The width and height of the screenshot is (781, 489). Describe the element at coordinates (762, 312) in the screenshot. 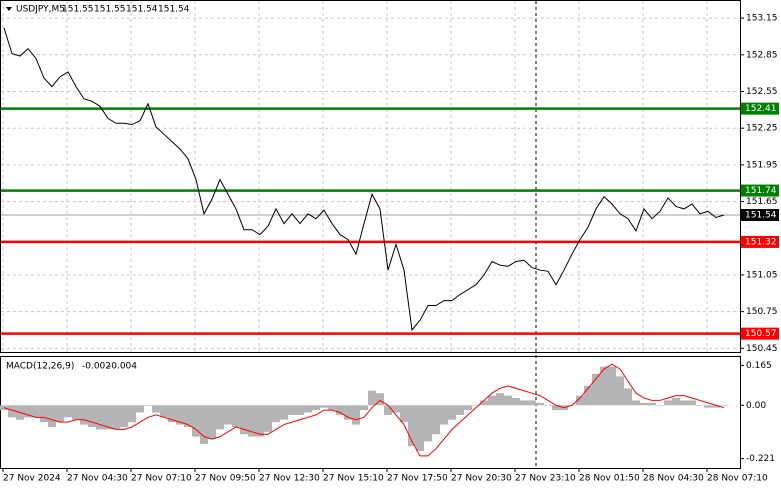

I see `y-tick-label: 150.75` at that location.